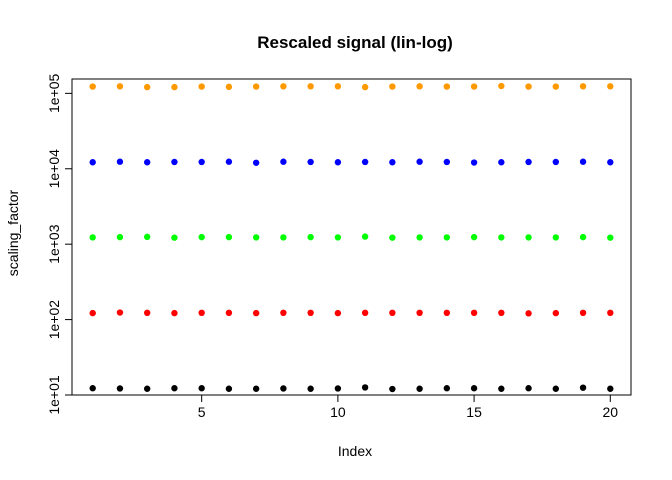  What do you see at coordinates (338, 412) in the screenshot?
I see `x-tick-label: 10` at bounding box center [338, 412].